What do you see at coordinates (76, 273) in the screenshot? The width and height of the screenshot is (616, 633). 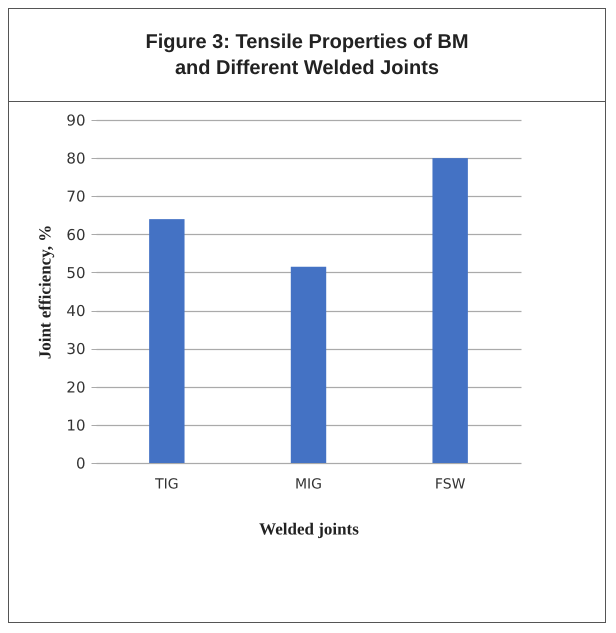 I see `y-tick-label: 50` at bounding box center [76, 273].